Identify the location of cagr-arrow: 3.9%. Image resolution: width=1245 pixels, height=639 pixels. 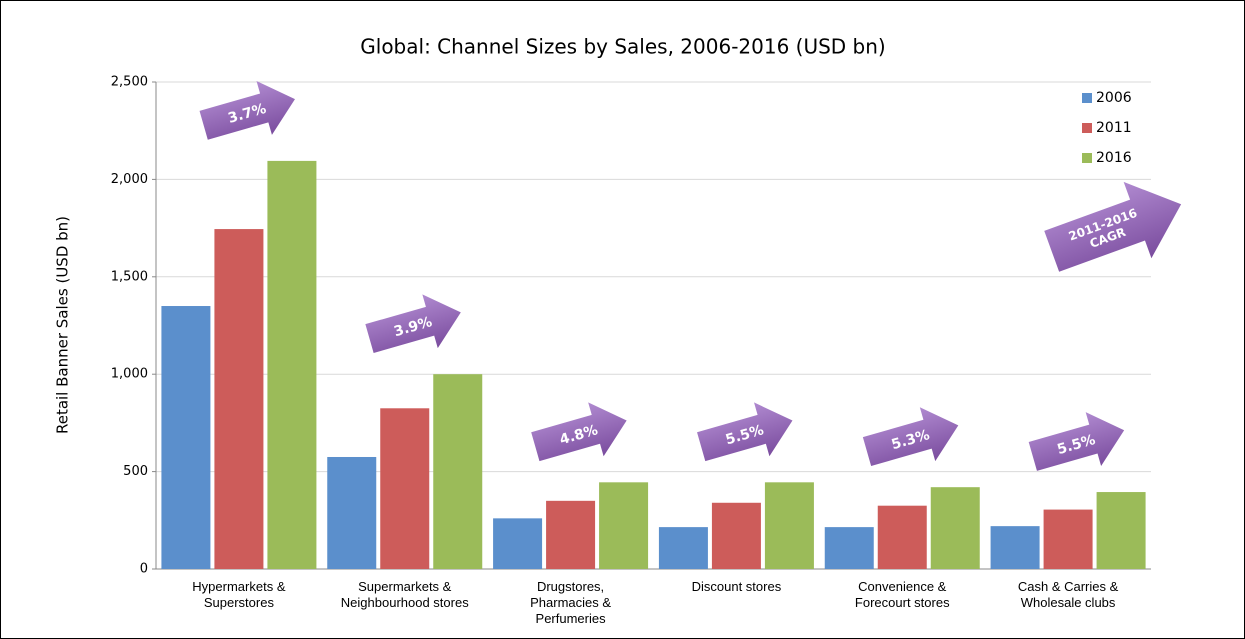
(413, 324).